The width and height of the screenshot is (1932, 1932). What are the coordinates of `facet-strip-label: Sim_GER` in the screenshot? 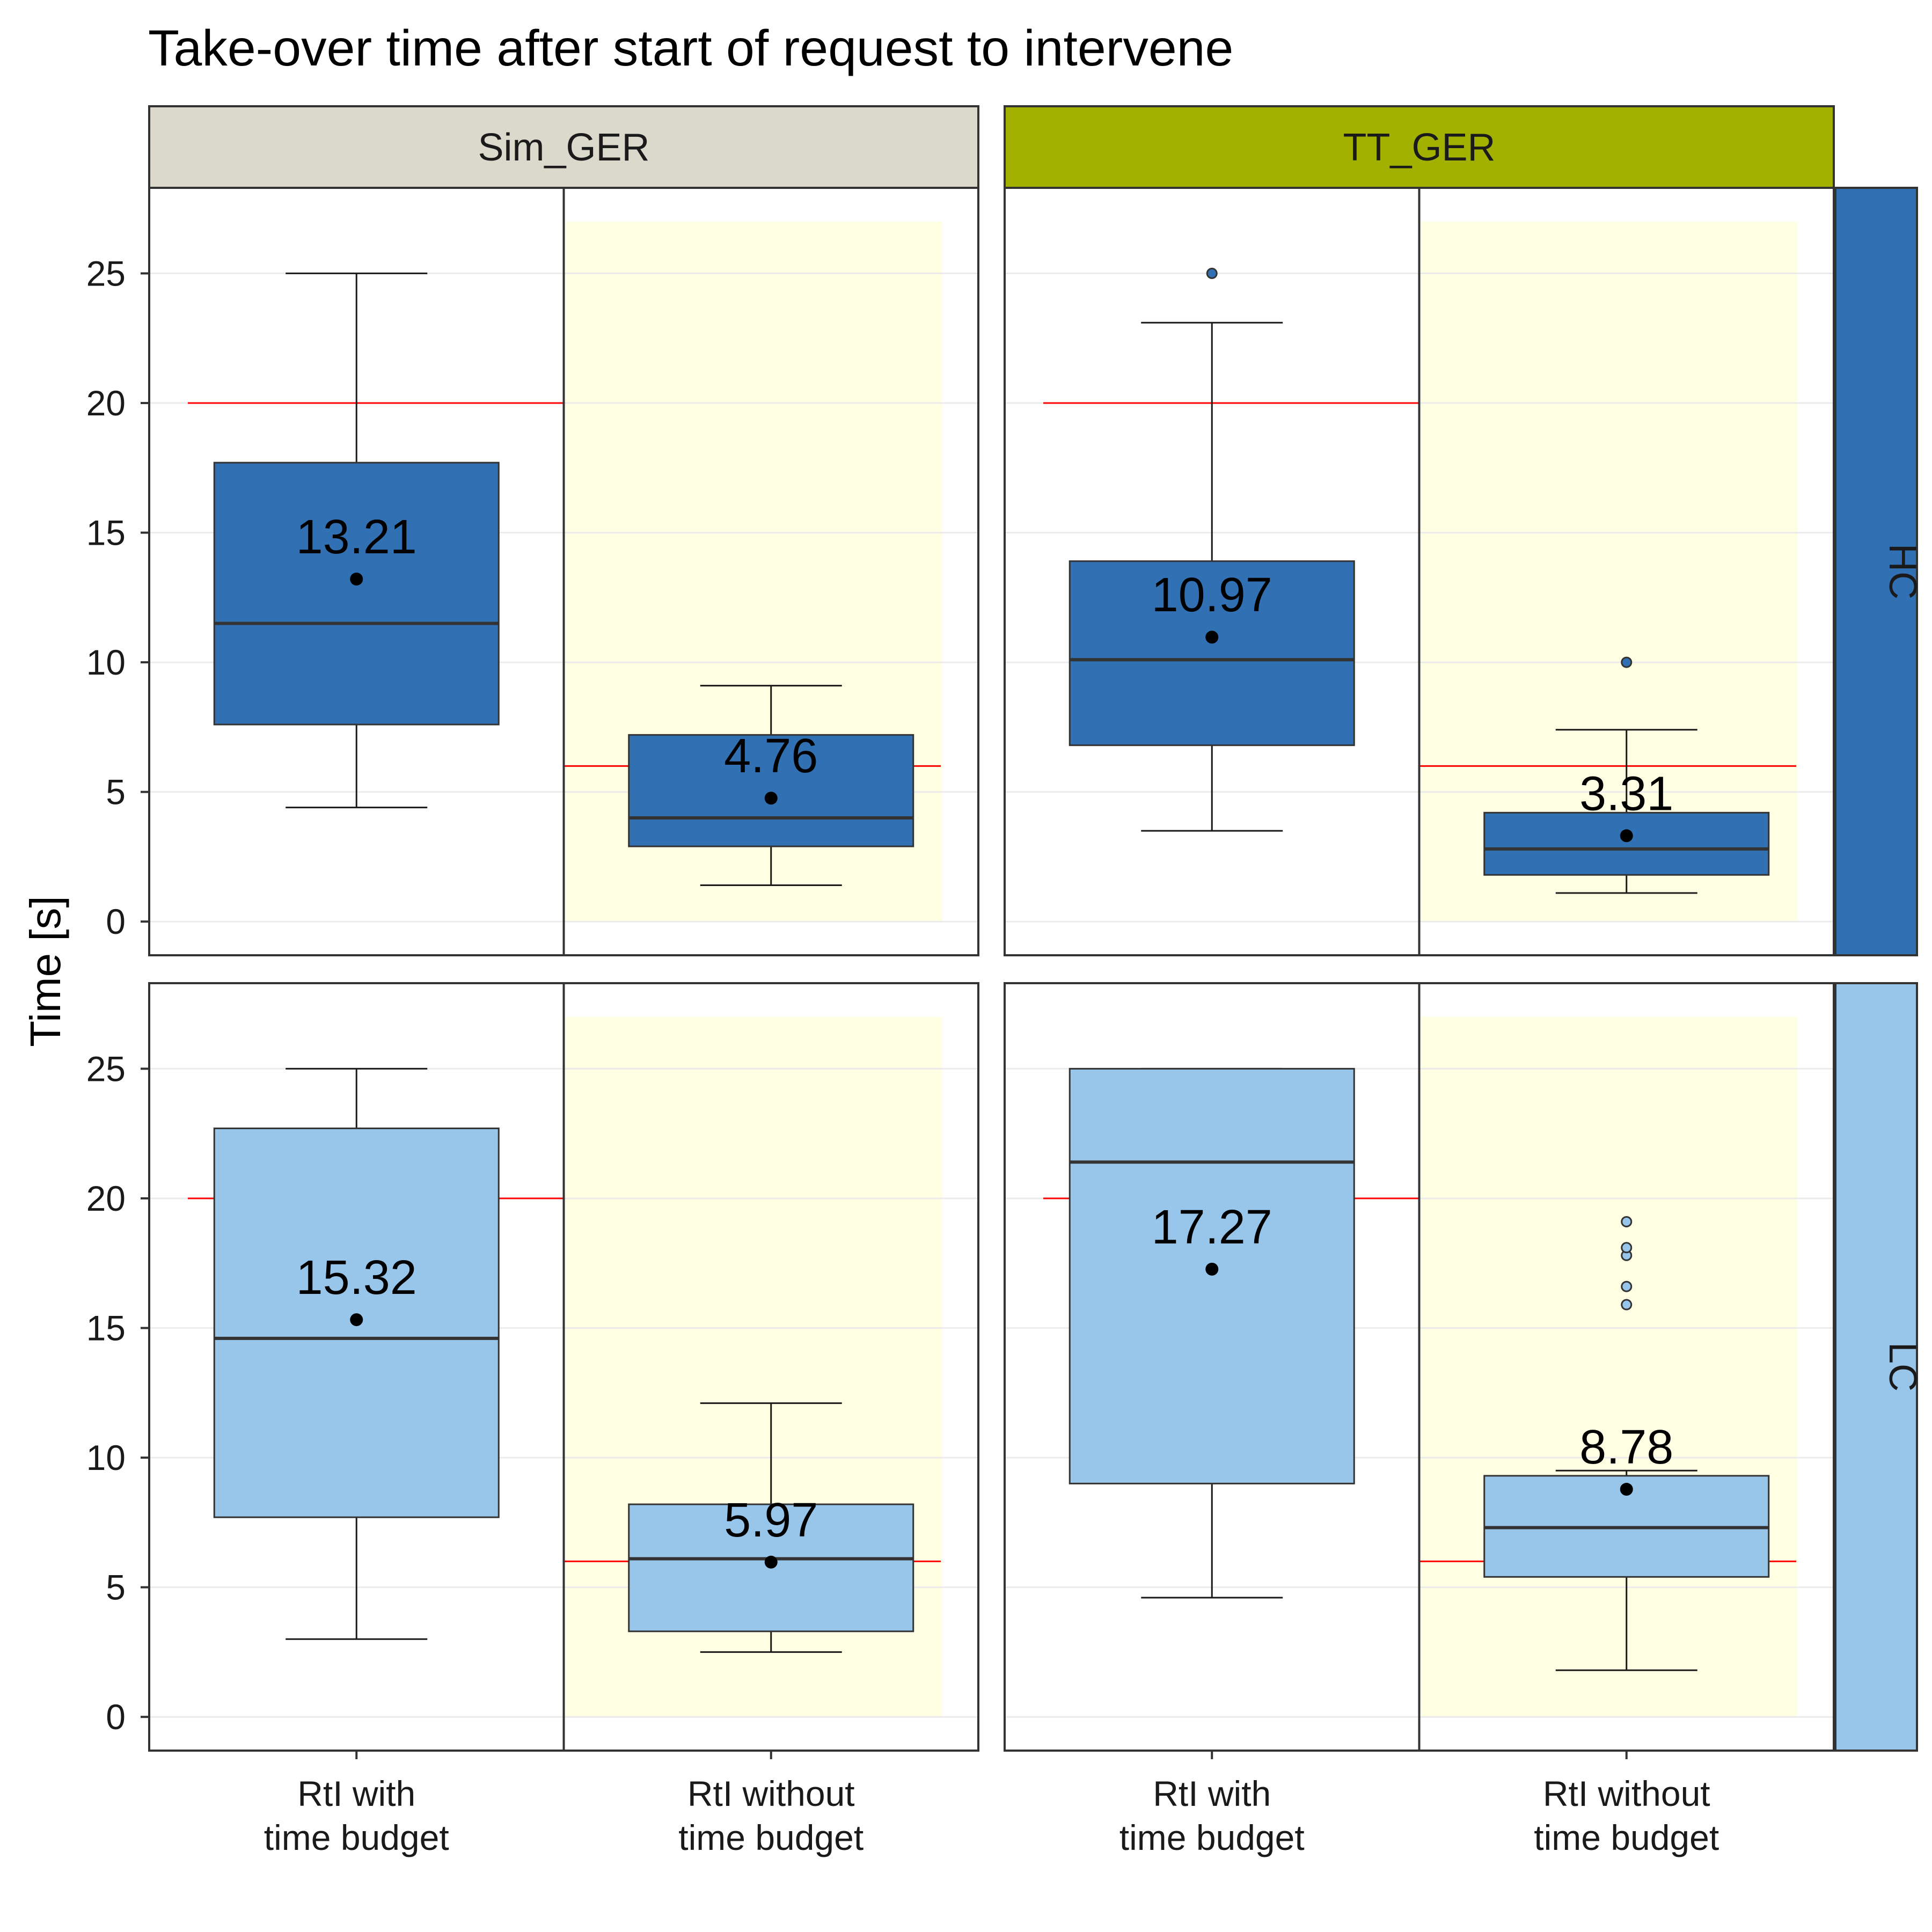 It's located at (563, 147).